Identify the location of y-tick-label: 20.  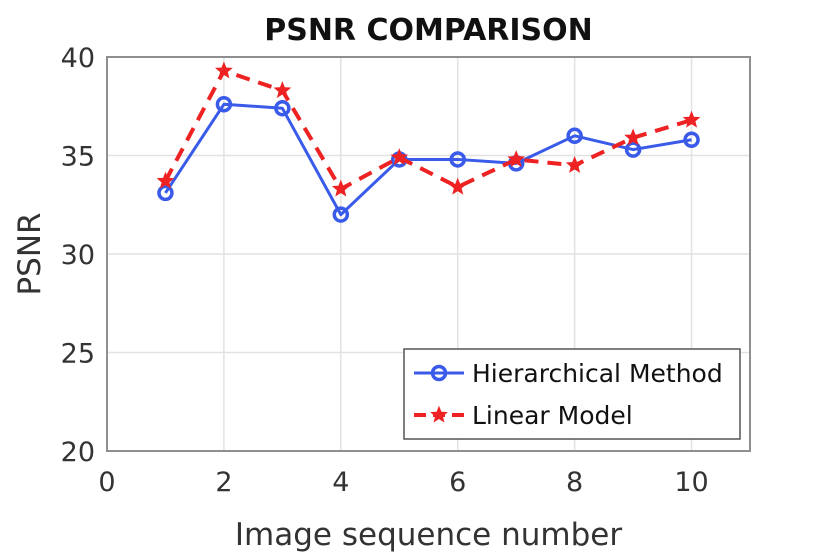
(78, 452).